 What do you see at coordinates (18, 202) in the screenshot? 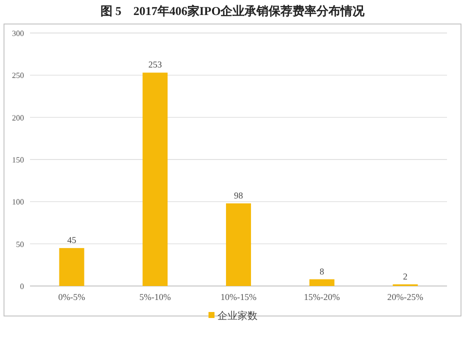
I see `y-tick-label: 100` at bounding box center [18, 202].